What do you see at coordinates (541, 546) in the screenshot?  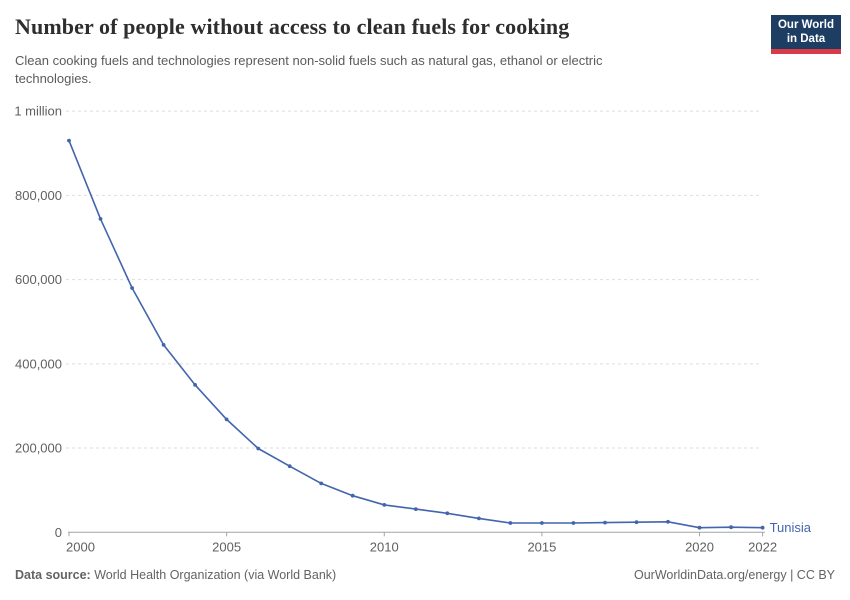 I see `x-tick-label: 2015` at bounding box center [541, 546].